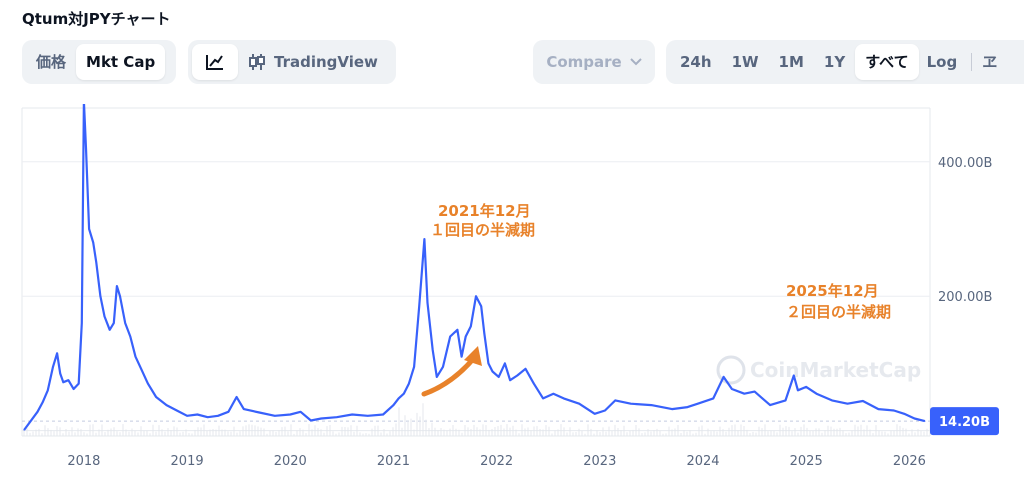 Image resolution: width=1024 pixels, height=478 pixels. I want to click on annotation-arrow, so click(449, 376).